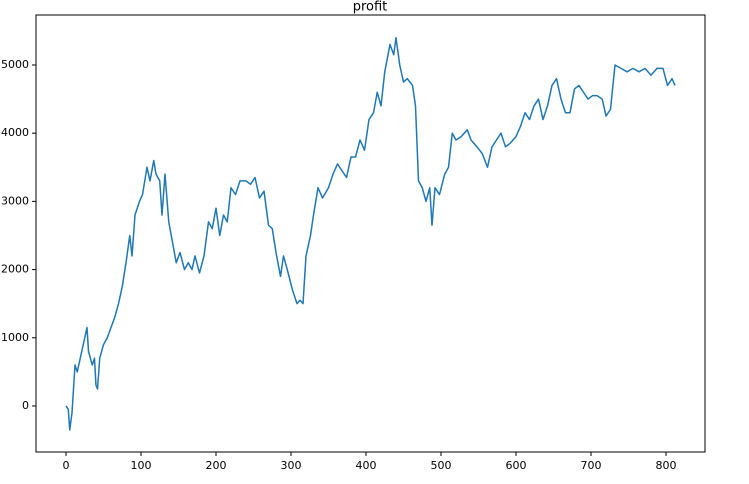 Image resolution: width=749 pixels, height=484 pixels. What do you see at coordinates (25, 405) in the screenshot?
I see `y-tick-label: 0` at bounding box center [25, 405].